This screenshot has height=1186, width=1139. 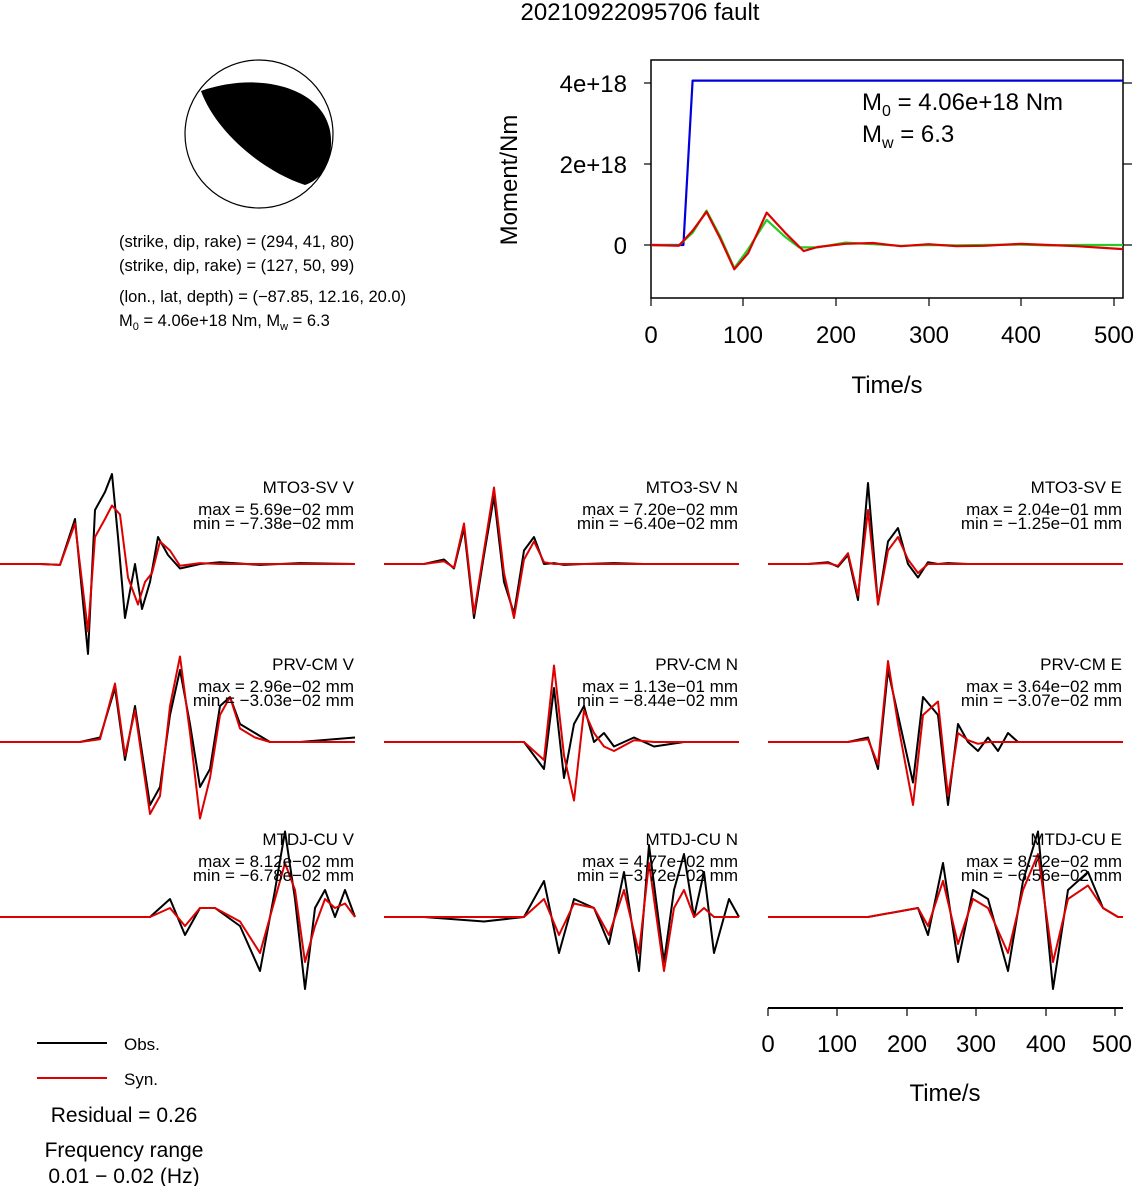 What do you see at coordinates (308, 839) in the screenshot?
I see `waveform-station-label: MTDJ-CU V` at bounding box center [308, 839].